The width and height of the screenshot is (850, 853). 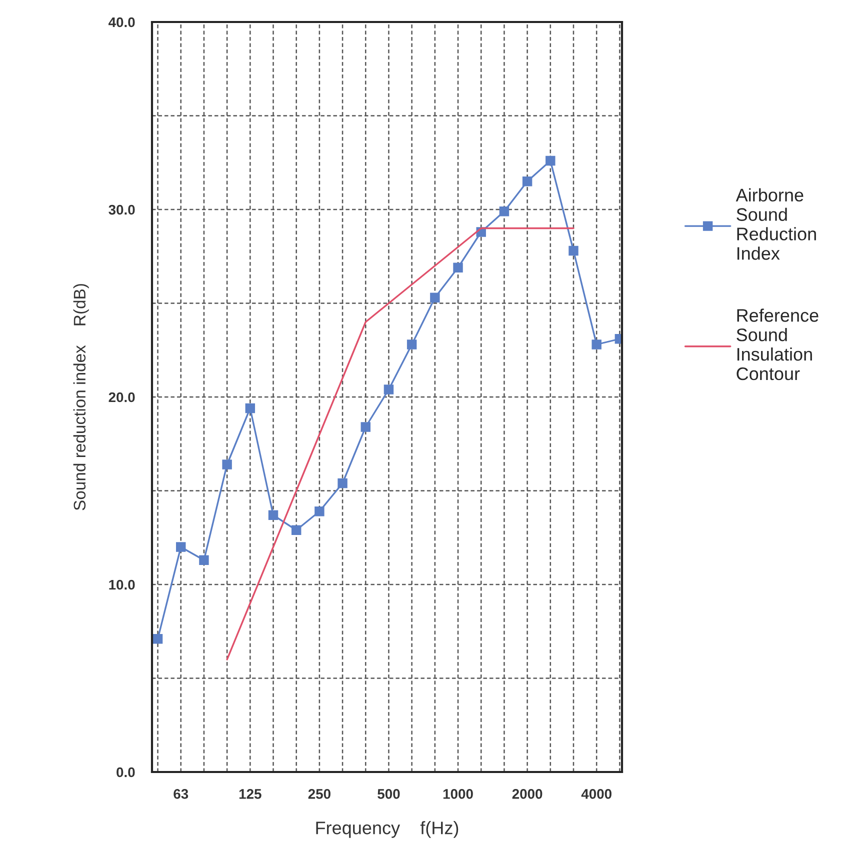 What do you see at coordinates (125, 772) in the screenshot?
I see `y-tick-label: 0.0` at bounding box center [125, 772].